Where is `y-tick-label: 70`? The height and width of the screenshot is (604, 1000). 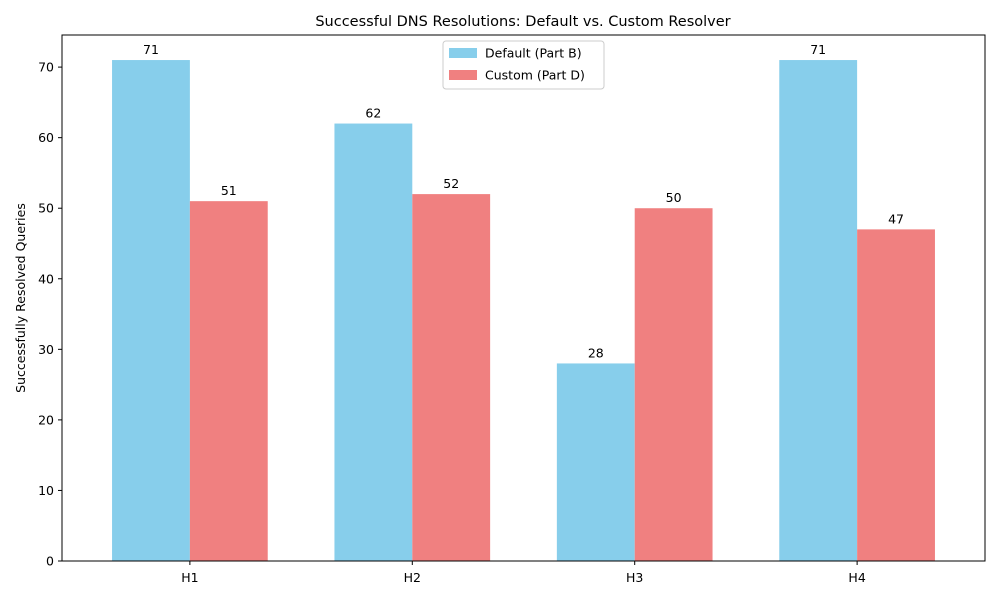
y-tick-label: 70 is located at coordinates (46, 67).